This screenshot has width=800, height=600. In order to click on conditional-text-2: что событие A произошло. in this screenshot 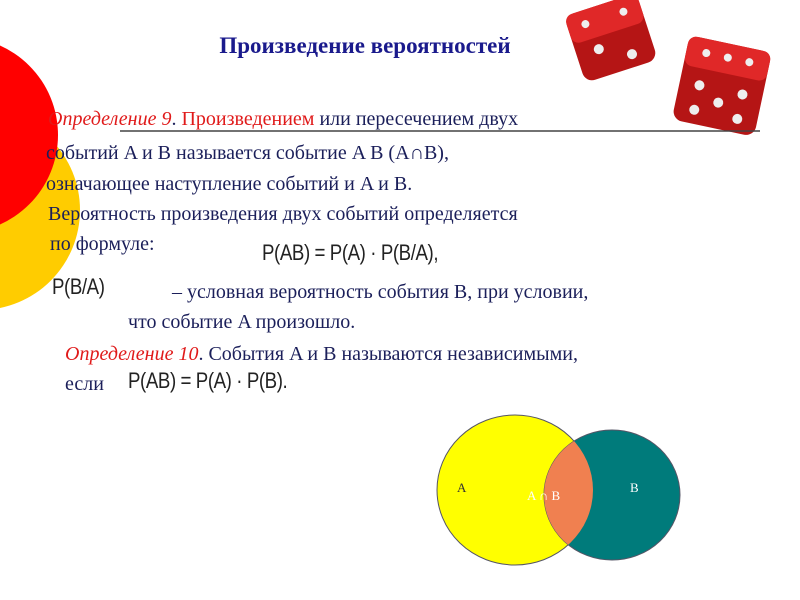, I will do `click(242, 322)`.